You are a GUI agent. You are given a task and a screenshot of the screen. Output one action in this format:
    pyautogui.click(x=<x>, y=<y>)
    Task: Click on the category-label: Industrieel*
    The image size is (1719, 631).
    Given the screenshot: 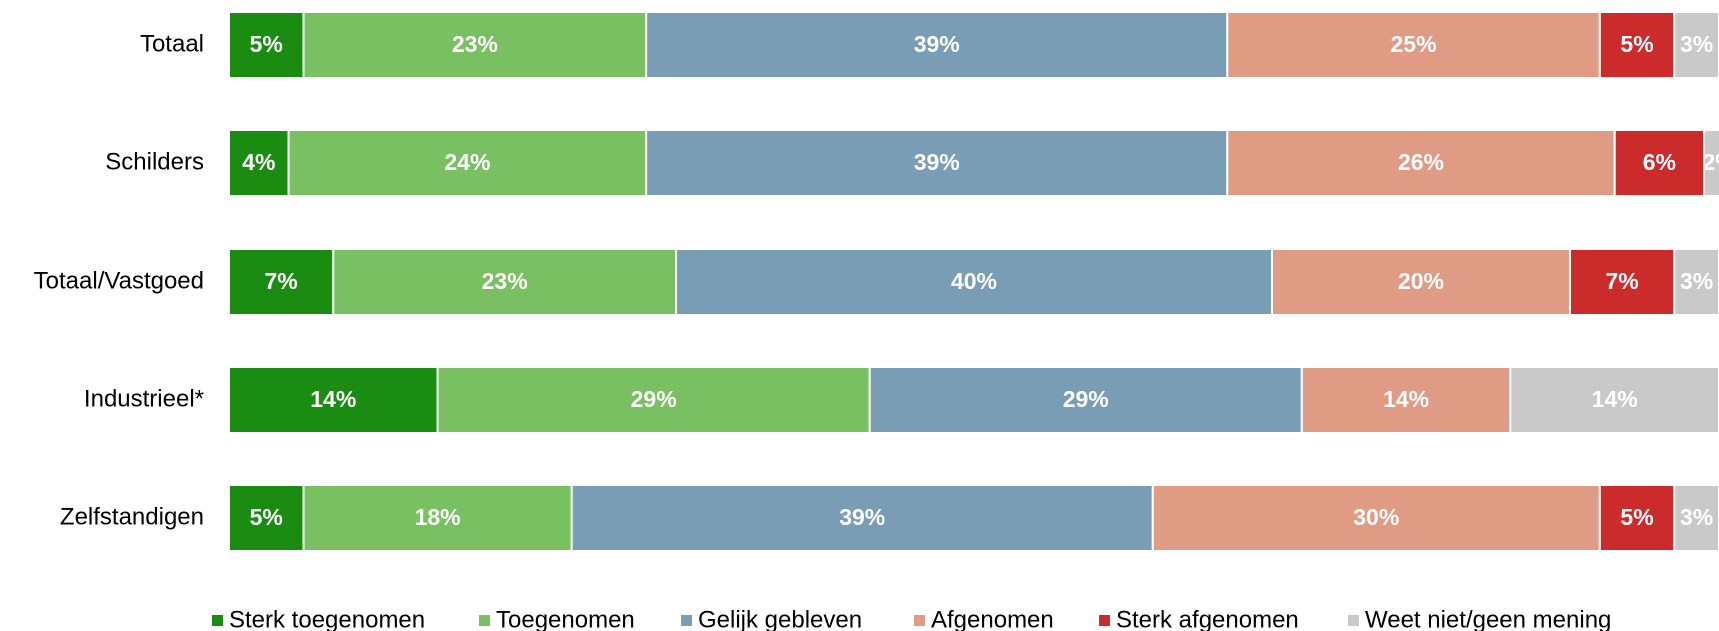 What is the action you would take?
    pyautogui.click(x=144, y=398)
    